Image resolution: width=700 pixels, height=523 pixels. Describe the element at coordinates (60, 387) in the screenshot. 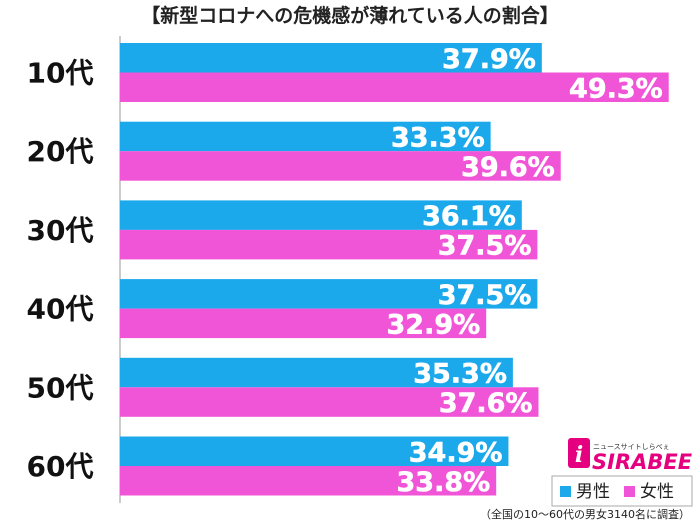

I see `category-label-4: 50代` at that location.